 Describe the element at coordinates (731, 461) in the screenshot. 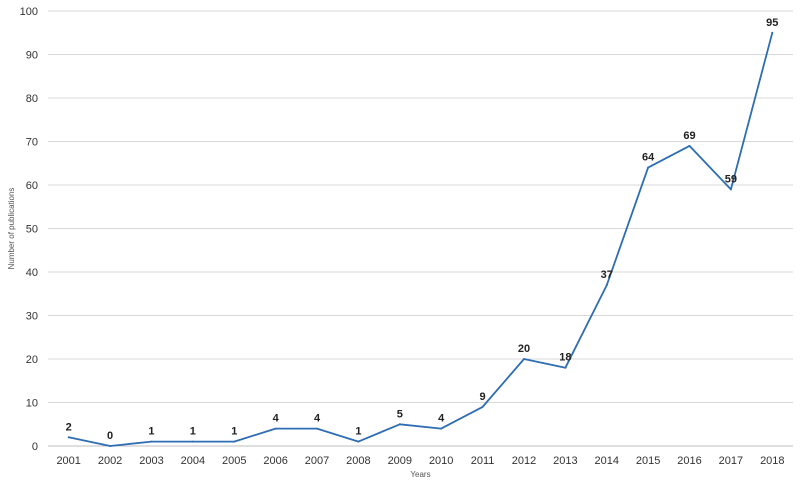

I see `x-tick-label: 2017` at that location.